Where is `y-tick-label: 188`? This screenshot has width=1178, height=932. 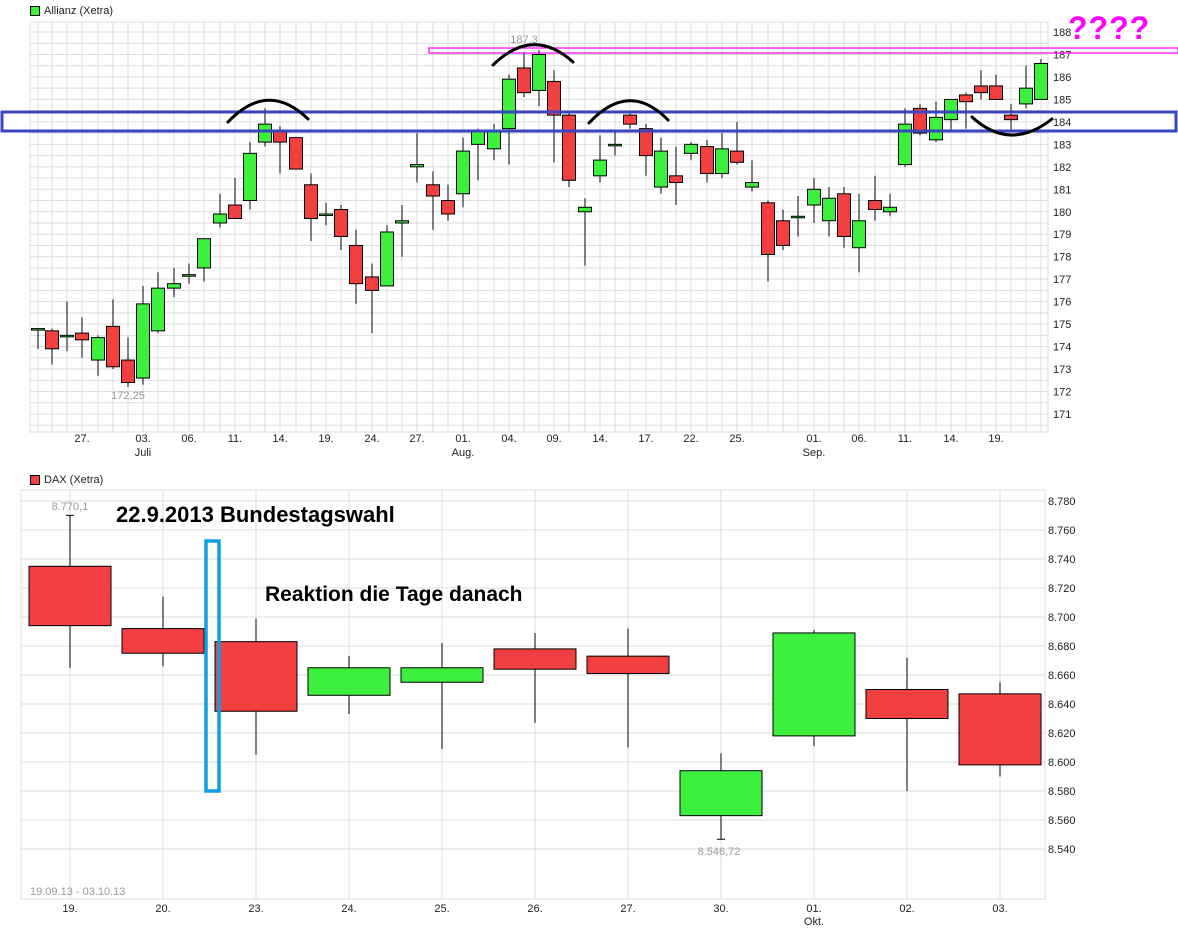
y-tick-label: 188 is located at coordinates (1062, 33).